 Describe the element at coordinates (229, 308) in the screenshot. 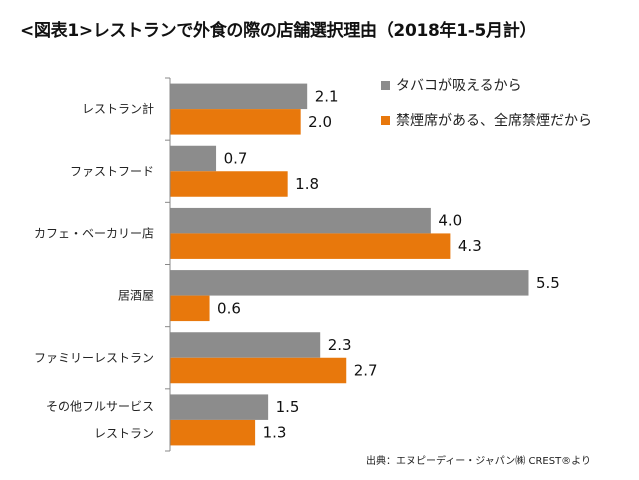

I see `data-label: 0.6` at that location.